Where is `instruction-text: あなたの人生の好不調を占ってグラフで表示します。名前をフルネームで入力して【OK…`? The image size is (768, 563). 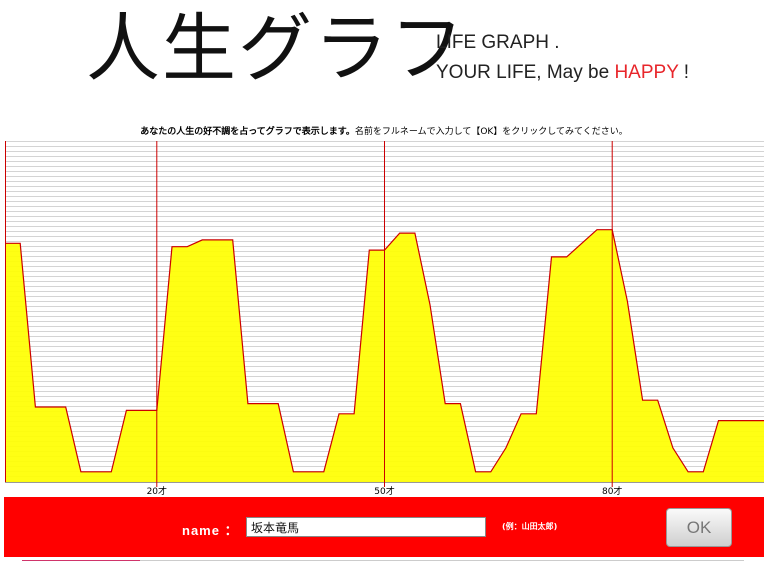
instruction-text: あなたの人生の好不調を占ってグラフで表示します。名前をフルネームで入力して【OK… is located at coordinates (384, 130).